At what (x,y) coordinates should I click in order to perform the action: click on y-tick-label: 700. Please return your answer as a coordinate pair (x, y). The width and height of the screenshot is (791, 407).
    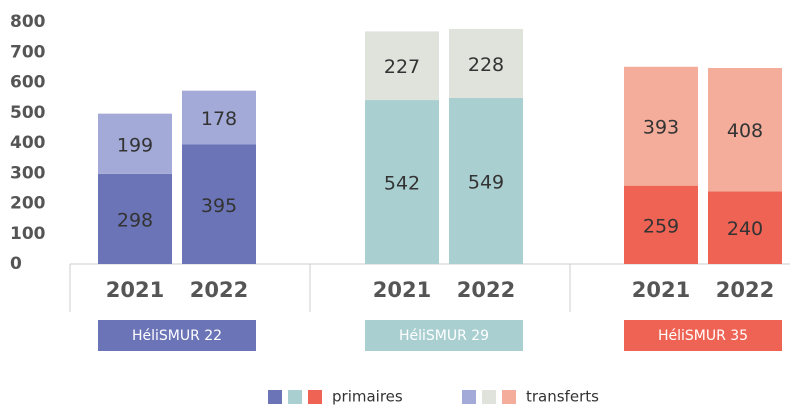
    Looking at the image, I should click on (28, 52).